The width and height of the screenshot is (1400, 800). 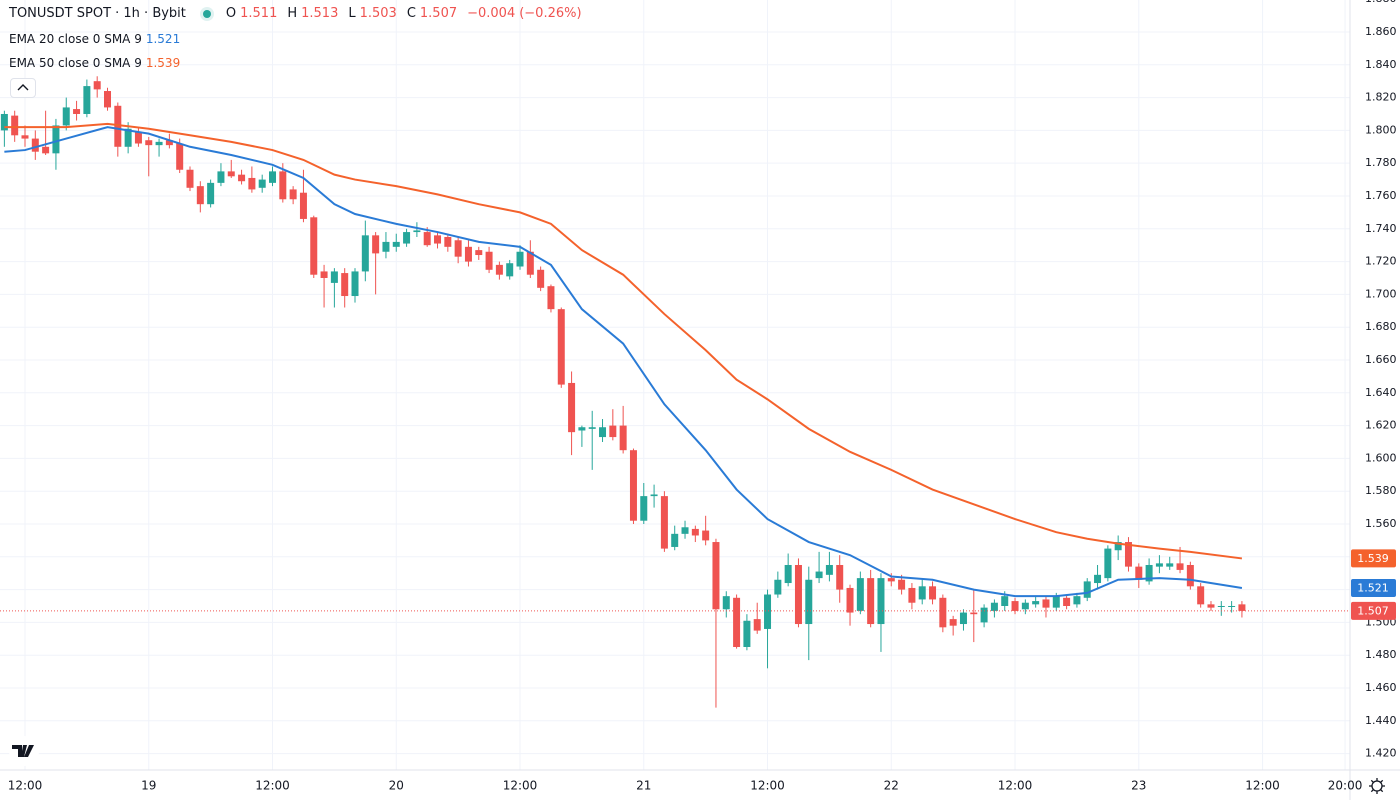 I want to click on y-tick-label: 1.640, so click(x=1381, y=392).